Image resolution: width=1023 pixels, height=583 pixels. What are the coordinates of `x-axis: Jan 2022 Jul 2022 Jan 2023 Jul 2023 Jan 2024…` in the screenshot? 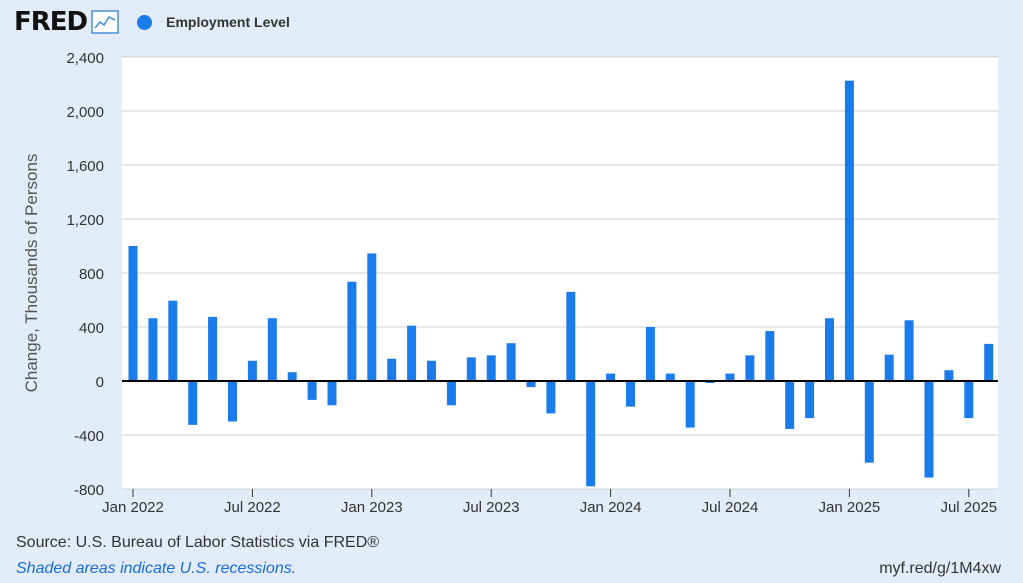 It's located at (549, 502).